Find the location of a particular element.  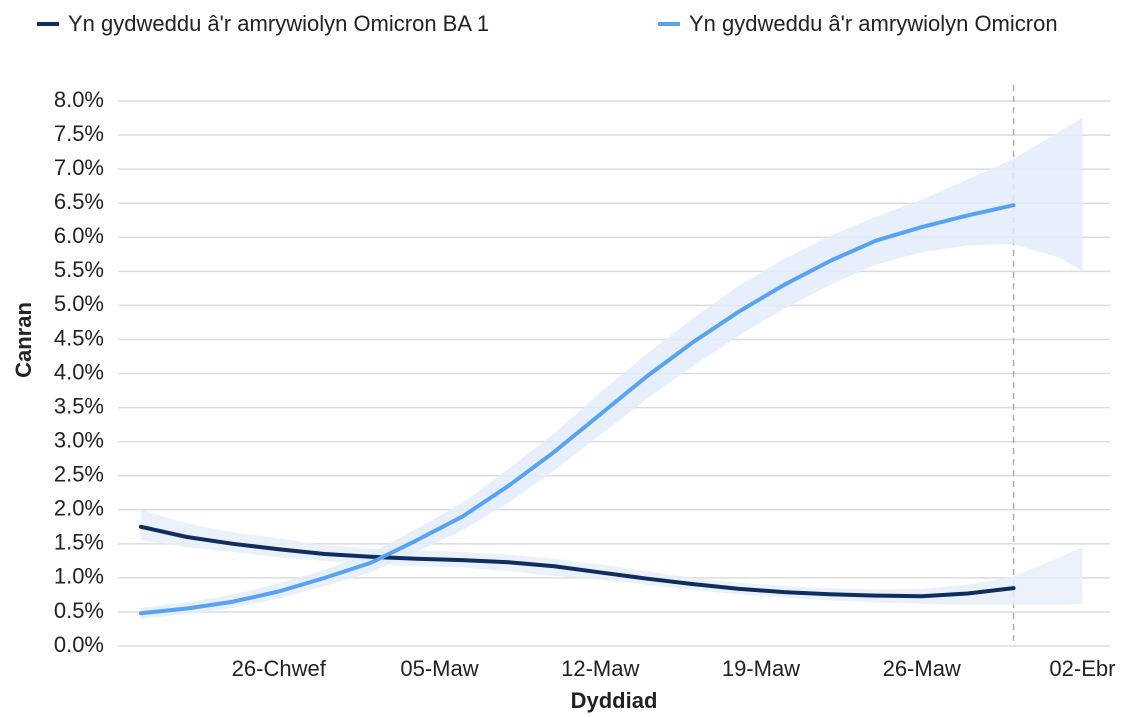

x-tick-label: 19-Maw is located at coordinates (761, 668).